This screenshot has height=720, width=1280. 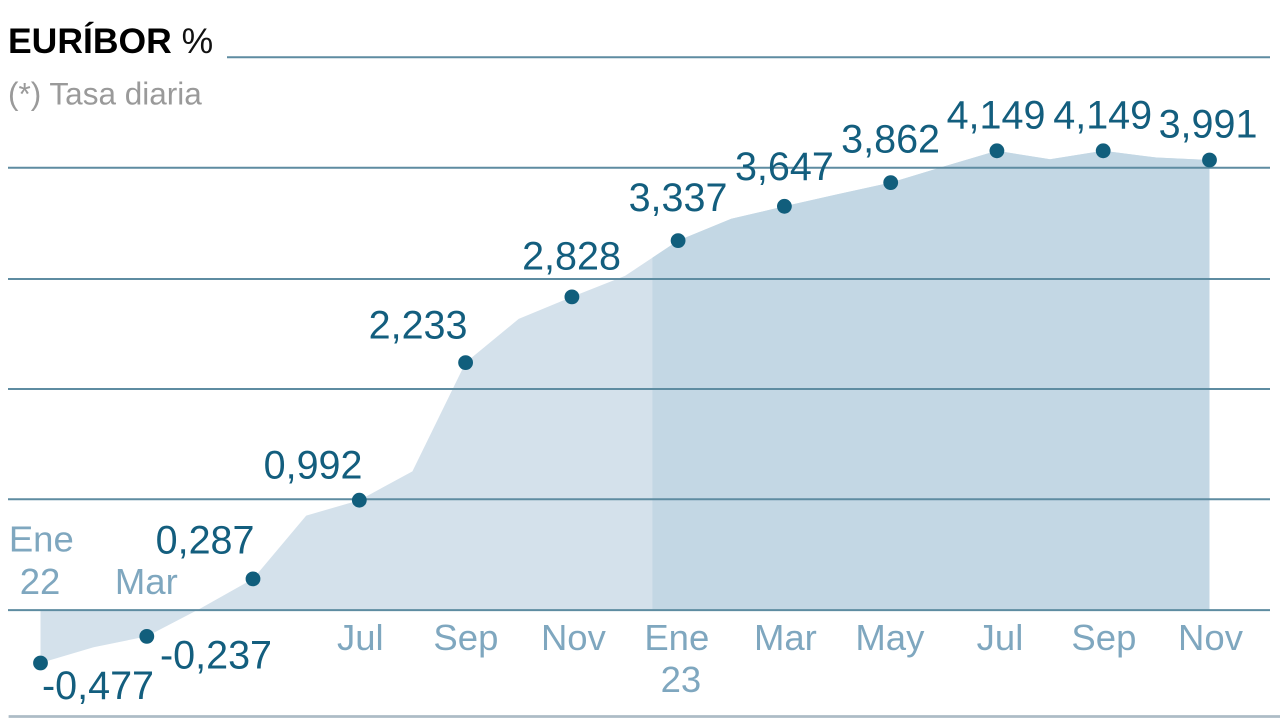 What do you see at coordinates (681, 679) in the screenshot?
I see `svg-text: 23` at bounding box center [681, 679].